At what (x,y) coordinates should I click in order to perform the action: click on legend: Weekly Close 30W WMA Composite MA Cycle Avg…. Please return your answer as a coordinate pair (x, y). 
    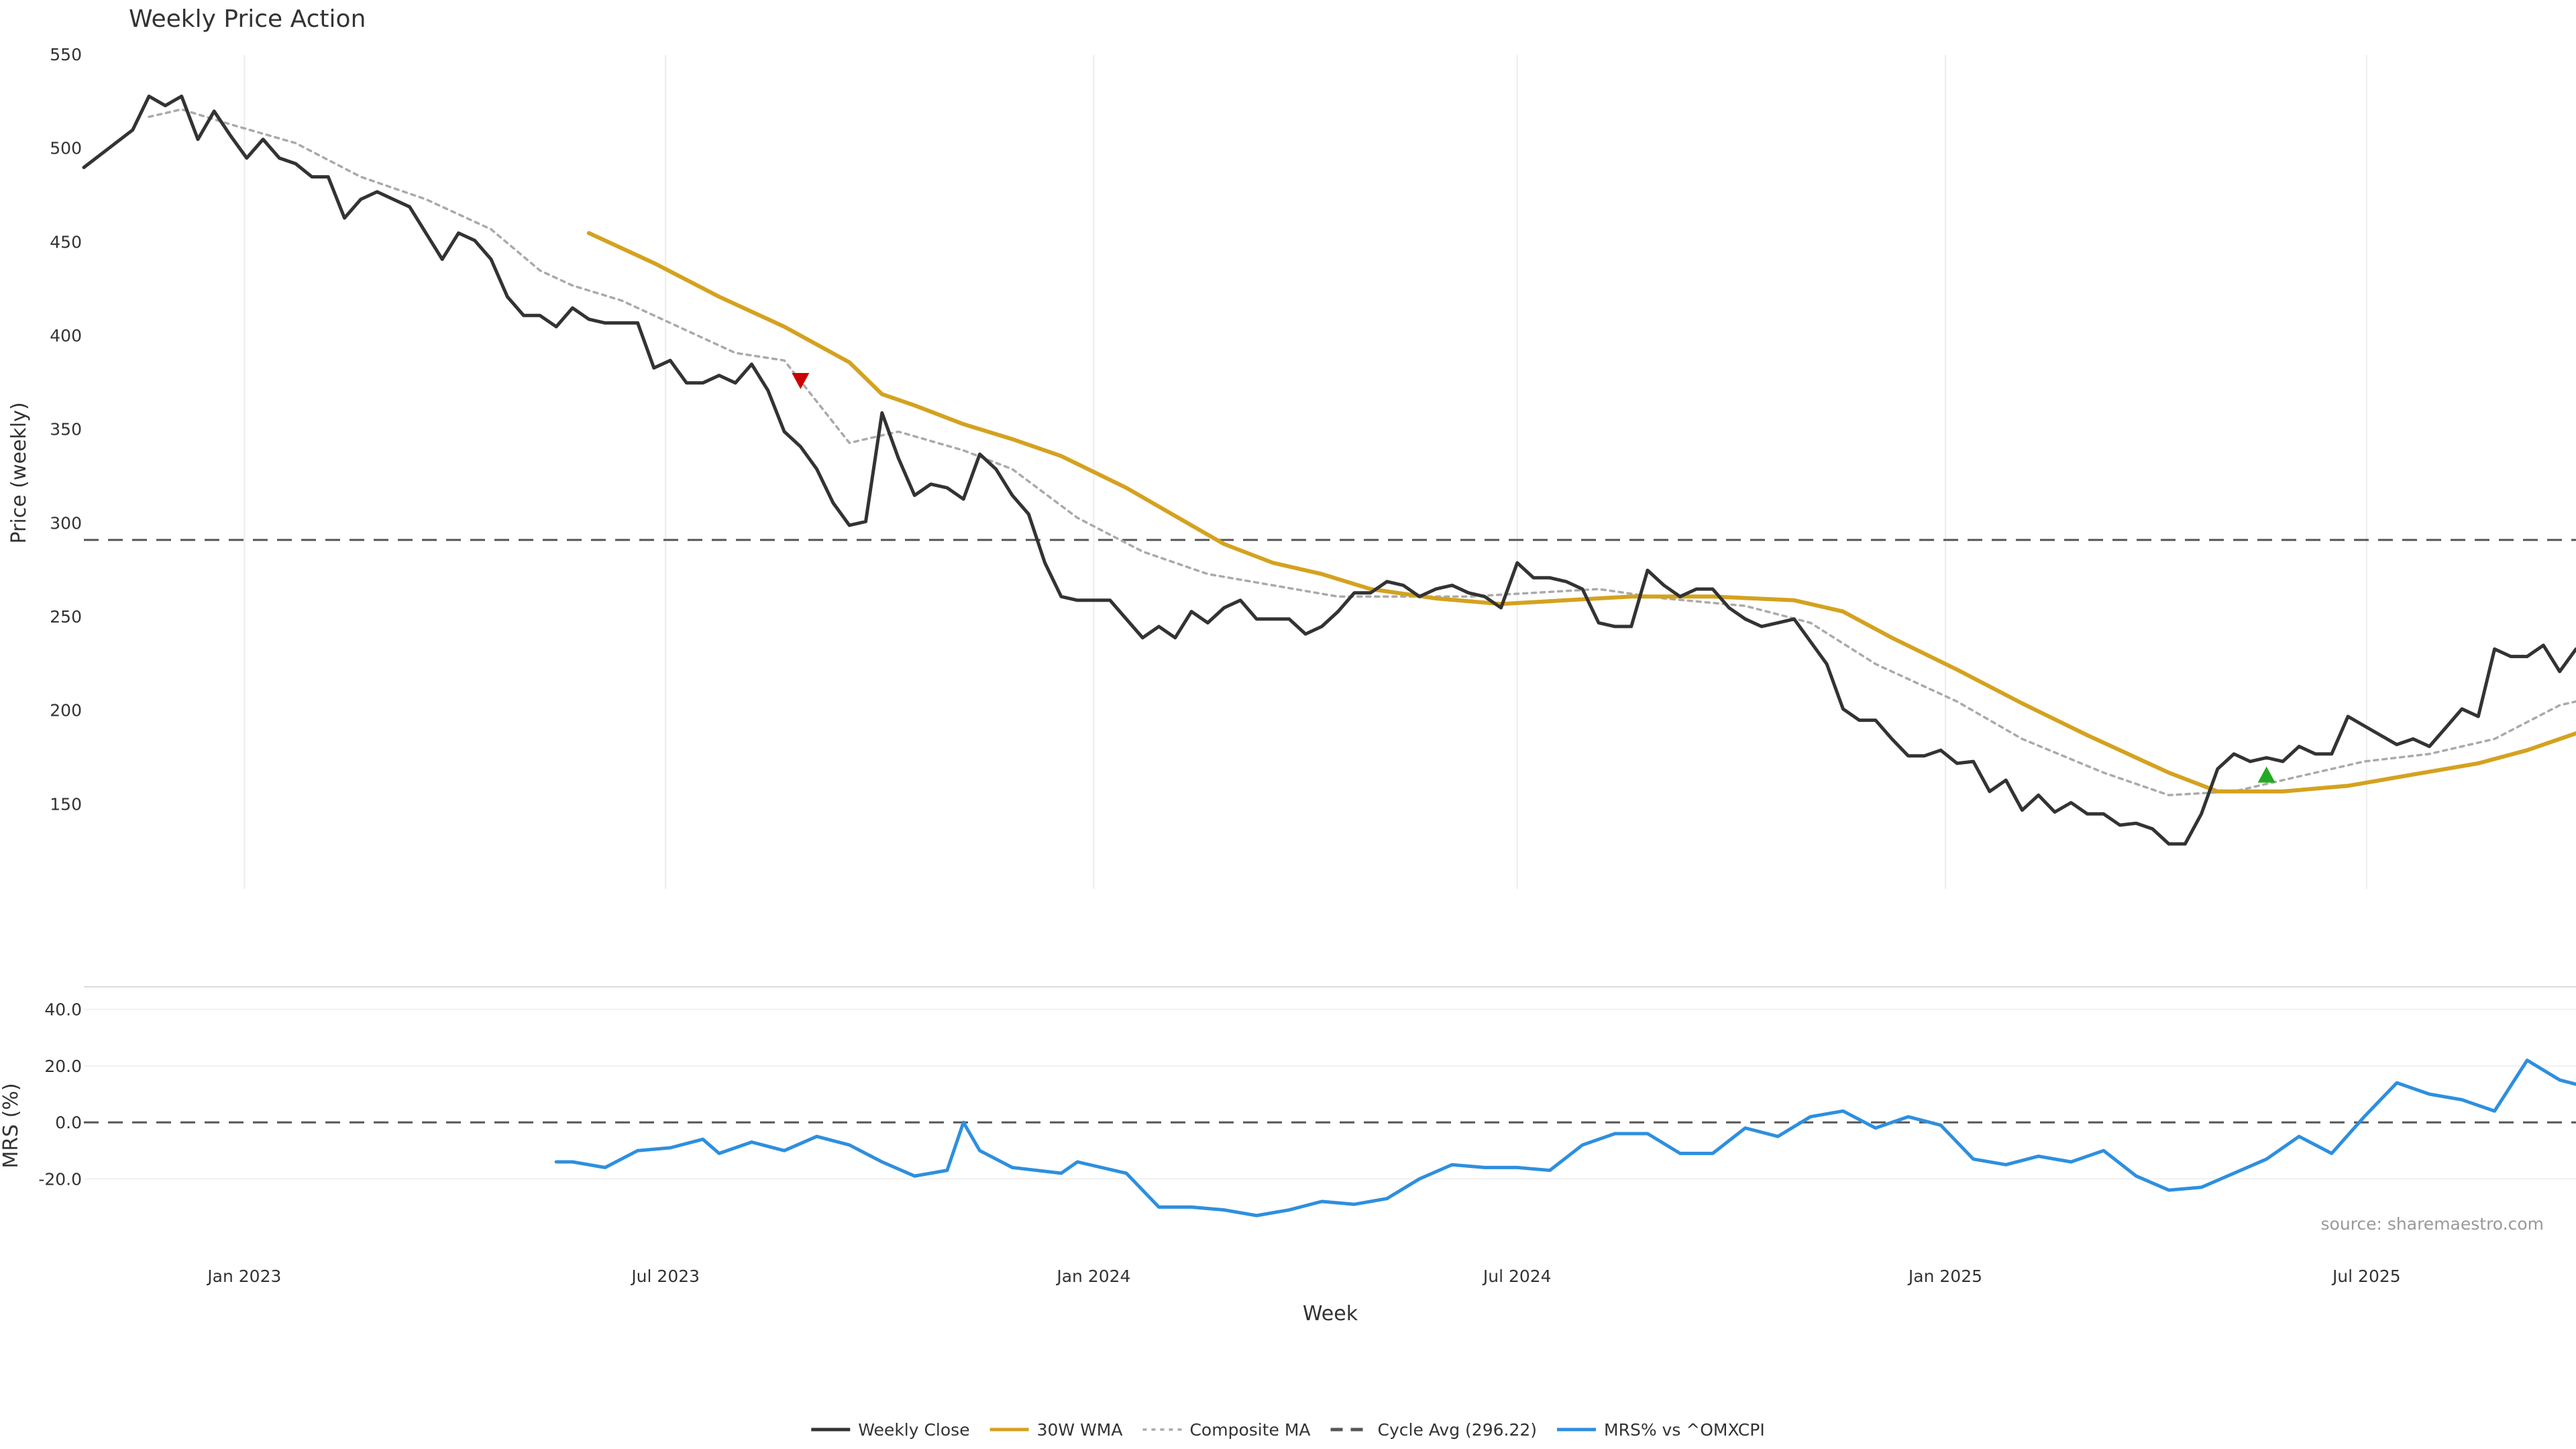
    Looking at the image, I should click on (1288, 1430).